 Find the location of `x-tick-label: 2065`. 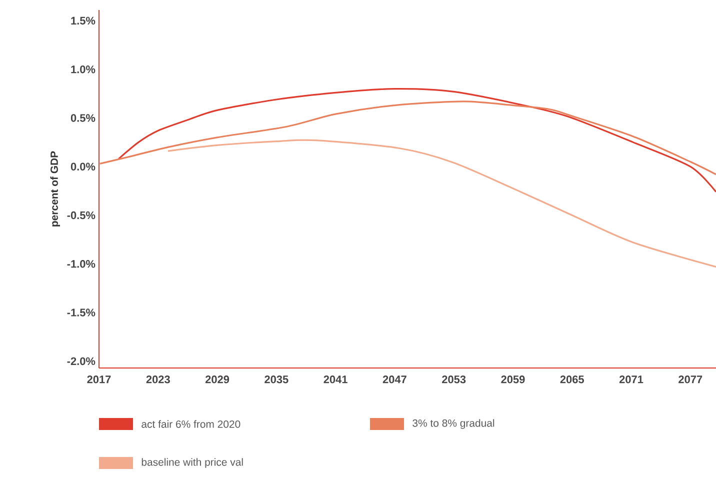

x-tick-label: 2065 is located at coordinates (572, 380).